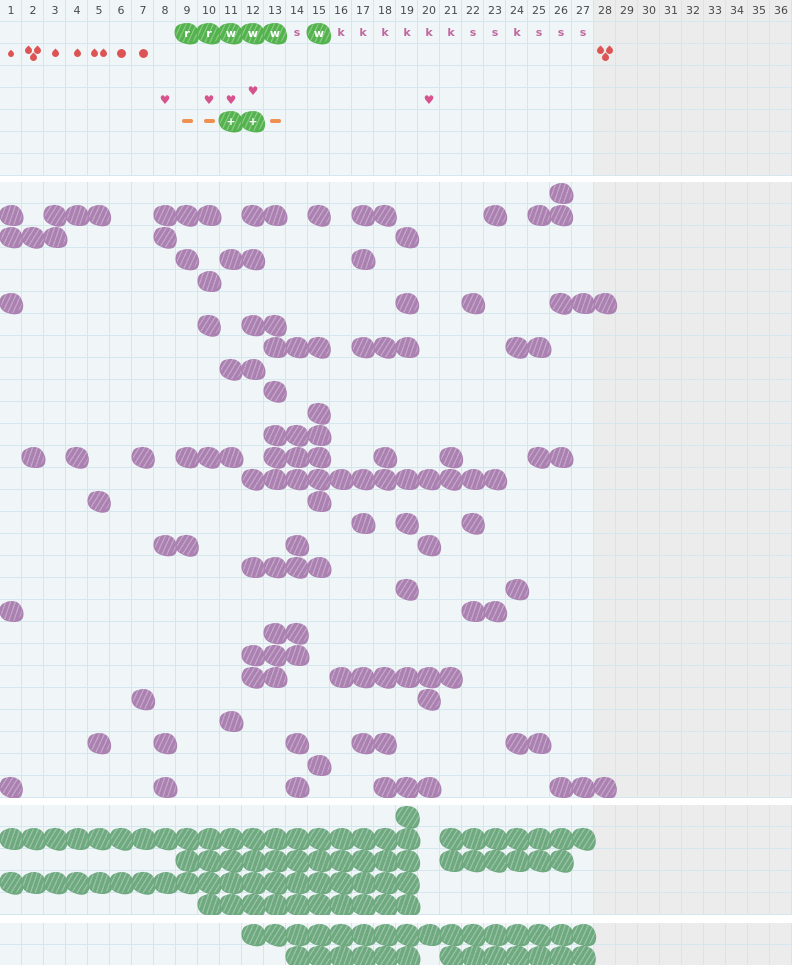 The height and width of the screenshot is (965, 792). What do you see at coordinates (495, 10) in the screenshot?
I see `day-label: 23` at bounding box center [495, 10].